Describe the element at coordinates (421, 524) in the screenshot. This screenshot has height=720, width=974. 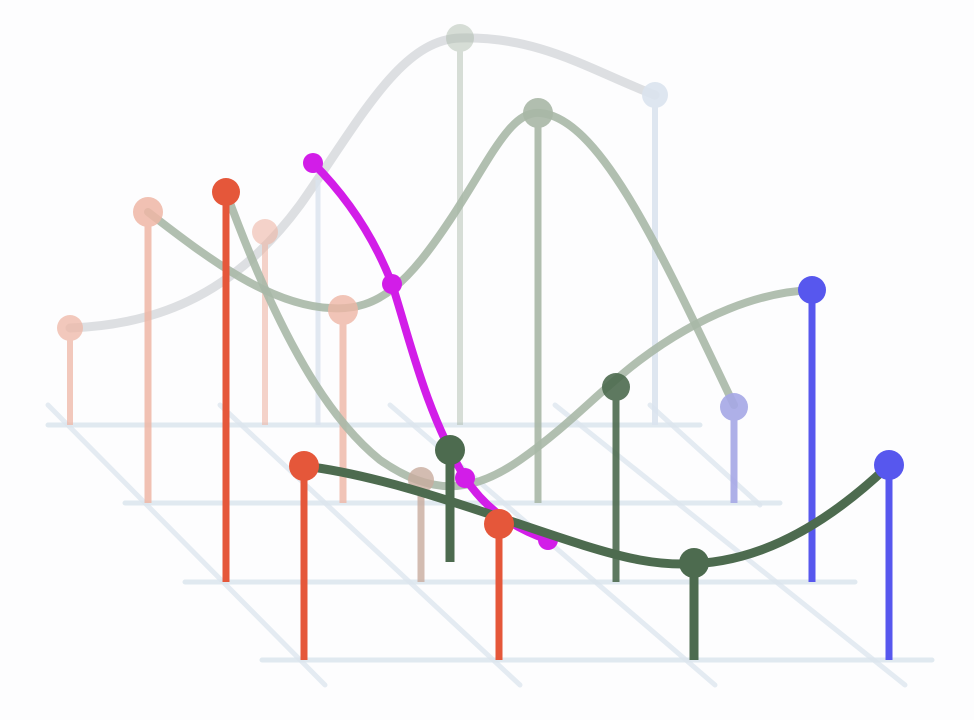
I see `stem-diag-brown` at that location.